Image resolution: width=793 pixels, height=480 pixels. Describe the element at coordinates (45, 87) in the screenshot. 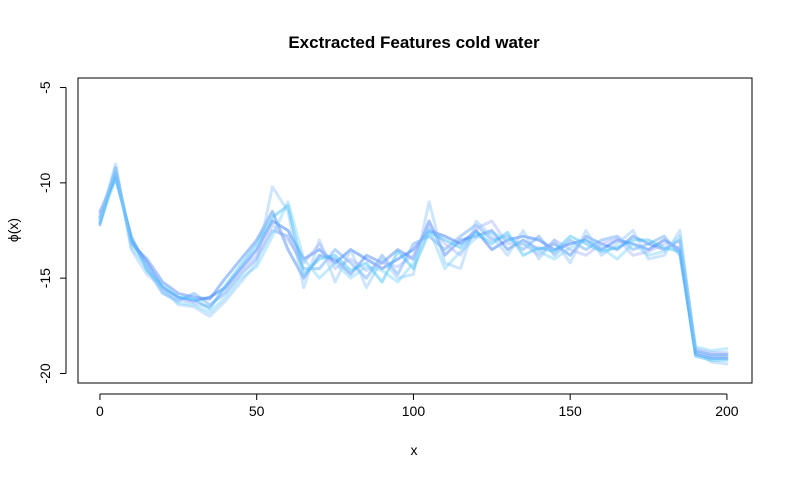

I see `y-tick-label: -5` at that location.